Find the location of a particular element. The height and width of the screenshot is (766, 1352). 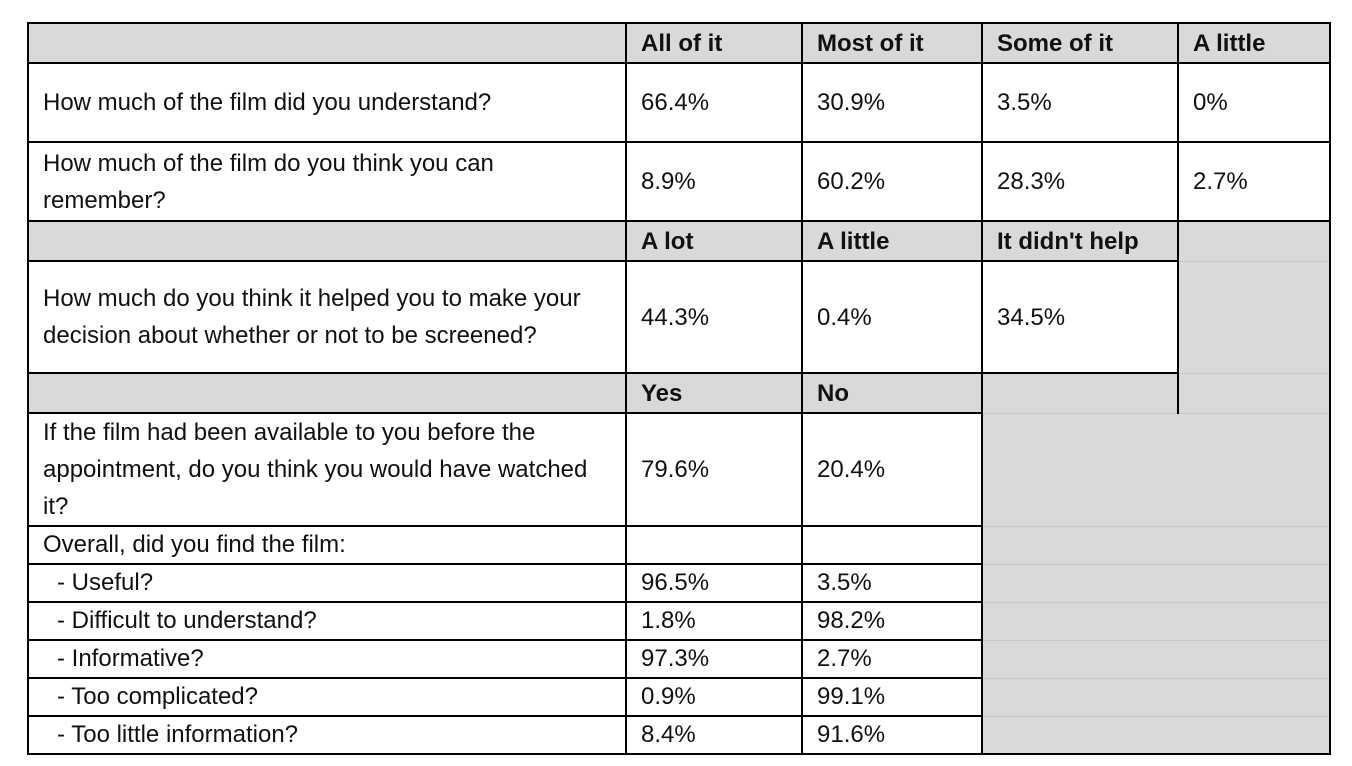

value-cell: 60.2% is located at coordinates (892, 181).